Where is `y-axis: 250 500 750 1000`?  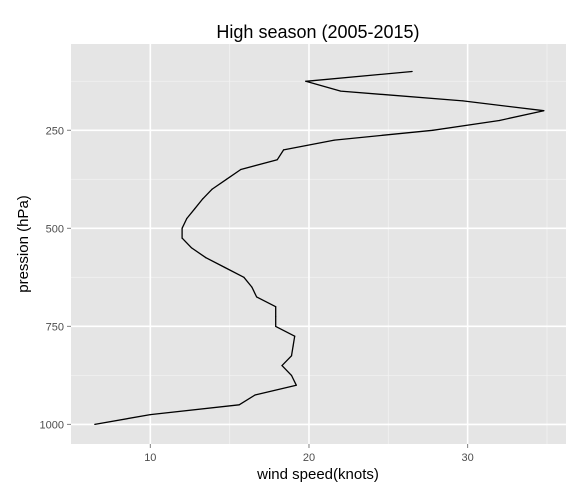 y-axis: 250 500 750 1000 is located at coordinates (55, 278).